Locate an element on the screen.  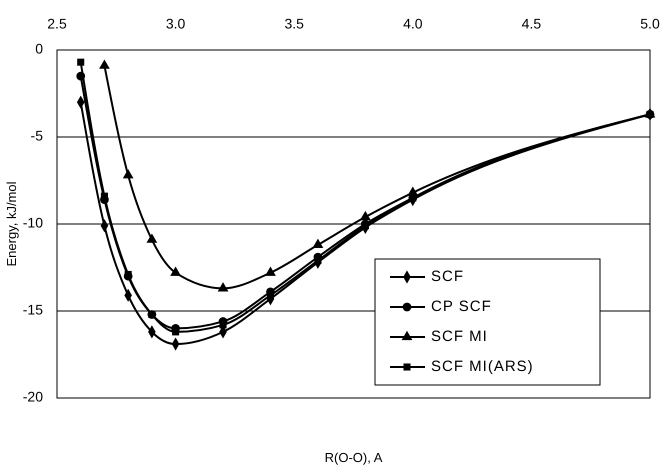
x-tick-label: 3.5 is located at coordinates (294, 23).